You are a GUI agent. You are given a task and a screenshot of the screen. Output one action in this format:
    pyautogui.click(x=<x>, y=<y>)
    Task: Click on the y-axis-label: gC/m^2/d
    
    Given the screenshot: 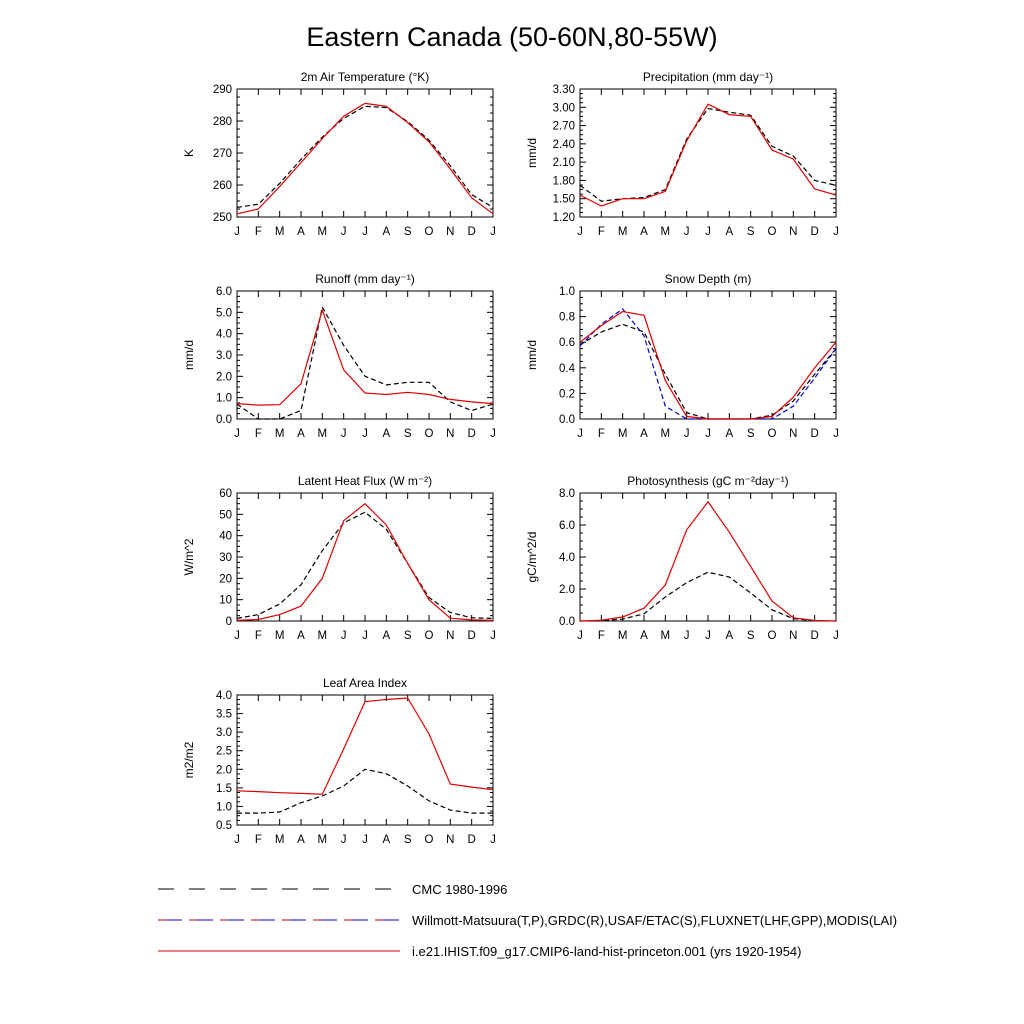 What is the action you would take?
    pyautogui.click(x=532, y=557)
    